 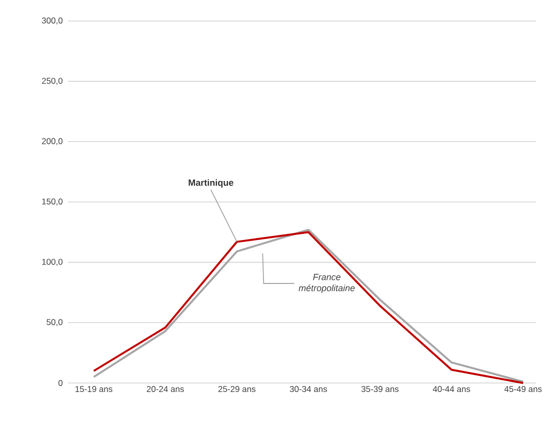 I want to click on y-tick-label: 150,0, so click(x=52, y=202).